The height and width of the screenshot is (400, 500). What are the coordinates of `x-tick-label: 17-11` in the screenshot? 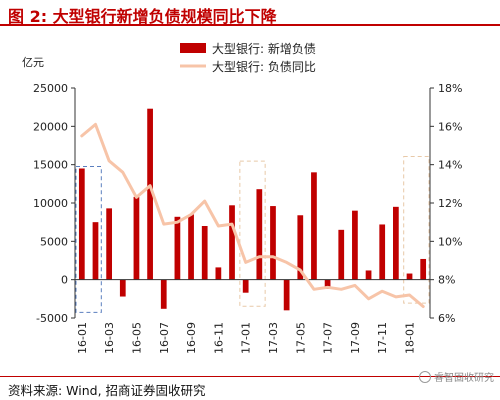 It's located at (382, 338).